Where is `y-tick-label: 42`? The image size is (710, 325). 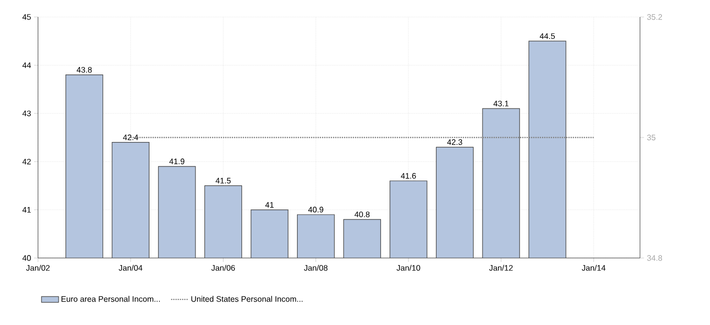 y-tick-label: 42 is located at coordinates (26, 161).